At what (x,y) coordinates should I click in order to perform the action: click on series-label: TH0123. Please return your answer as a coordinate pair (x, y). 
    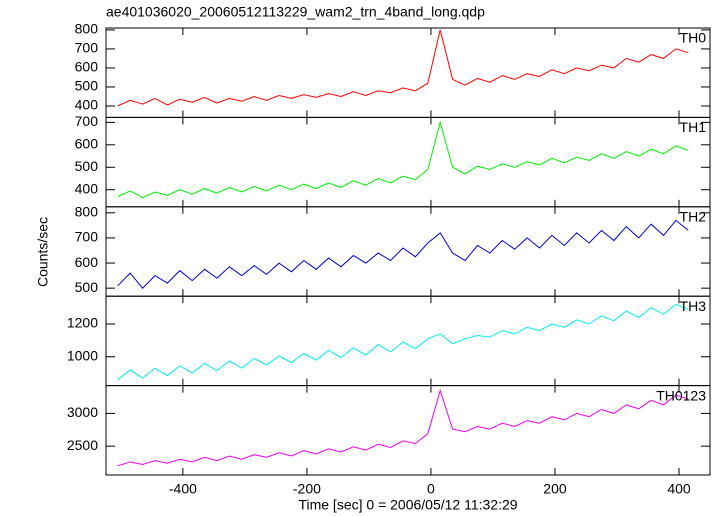
    Looking at the image, I should click on (681, 395).